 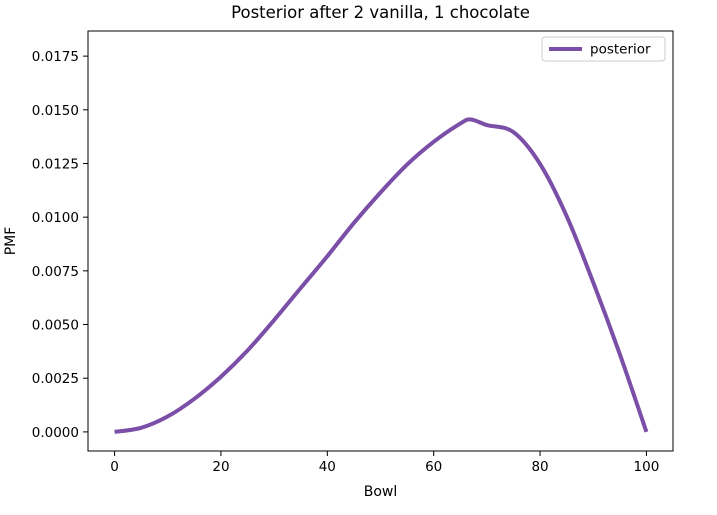 I want to click on x-tick-label: 20, so click(x=220, y=467).